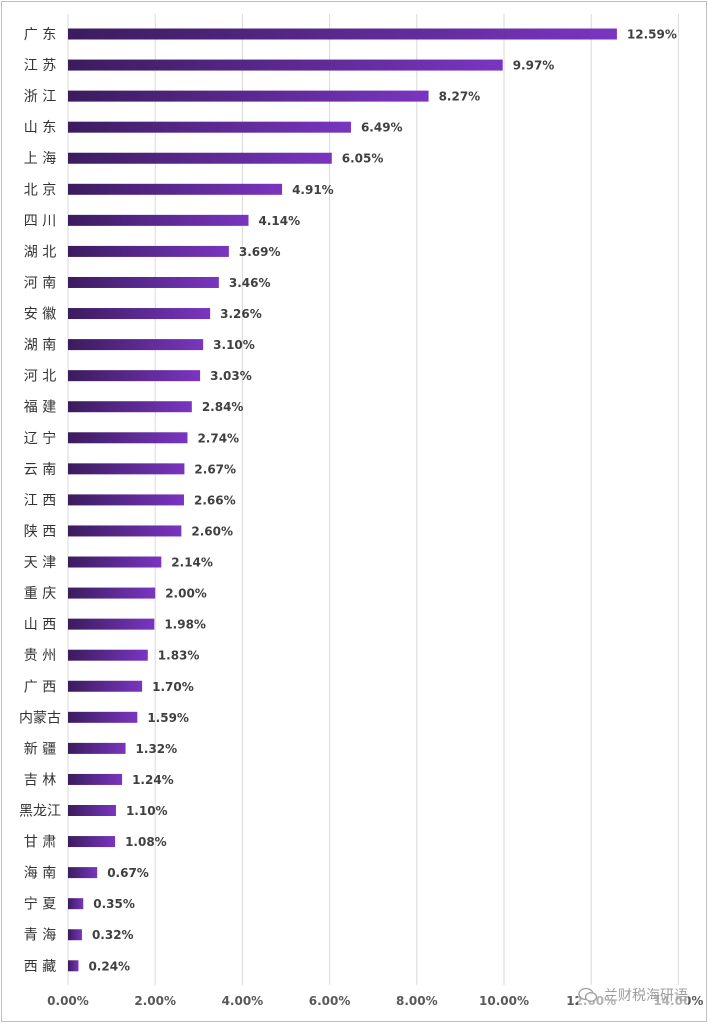 The height and width of the screenshot is (1023, 708). Describe the element at coordinates (40, 687) in the screenshot. I see `category-label: 广 西` at that location.